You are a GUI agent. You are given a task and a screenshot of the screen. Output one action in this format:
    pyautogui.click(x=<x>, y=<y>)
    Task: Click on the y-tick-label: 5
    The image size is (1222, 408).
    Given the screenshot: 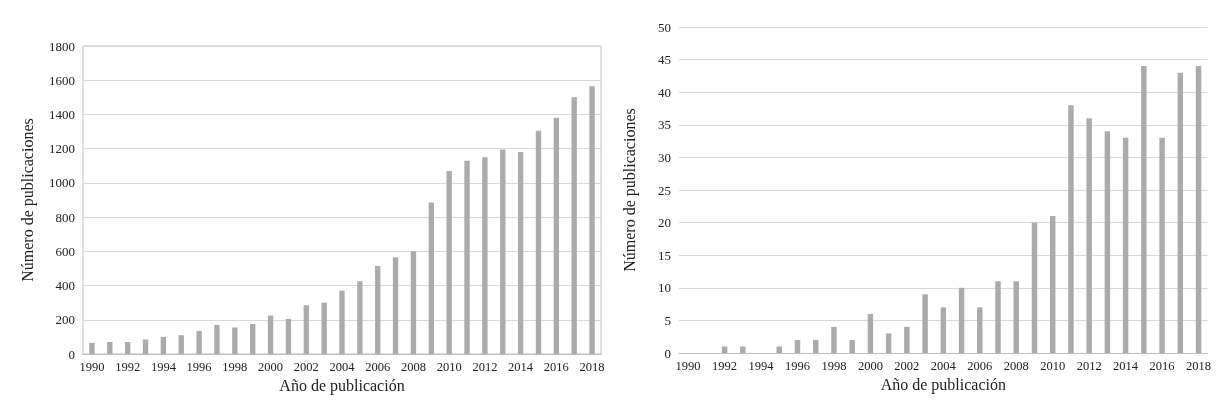 What is the action you would take?
    pyautogui.click(x=667, y=320)
    